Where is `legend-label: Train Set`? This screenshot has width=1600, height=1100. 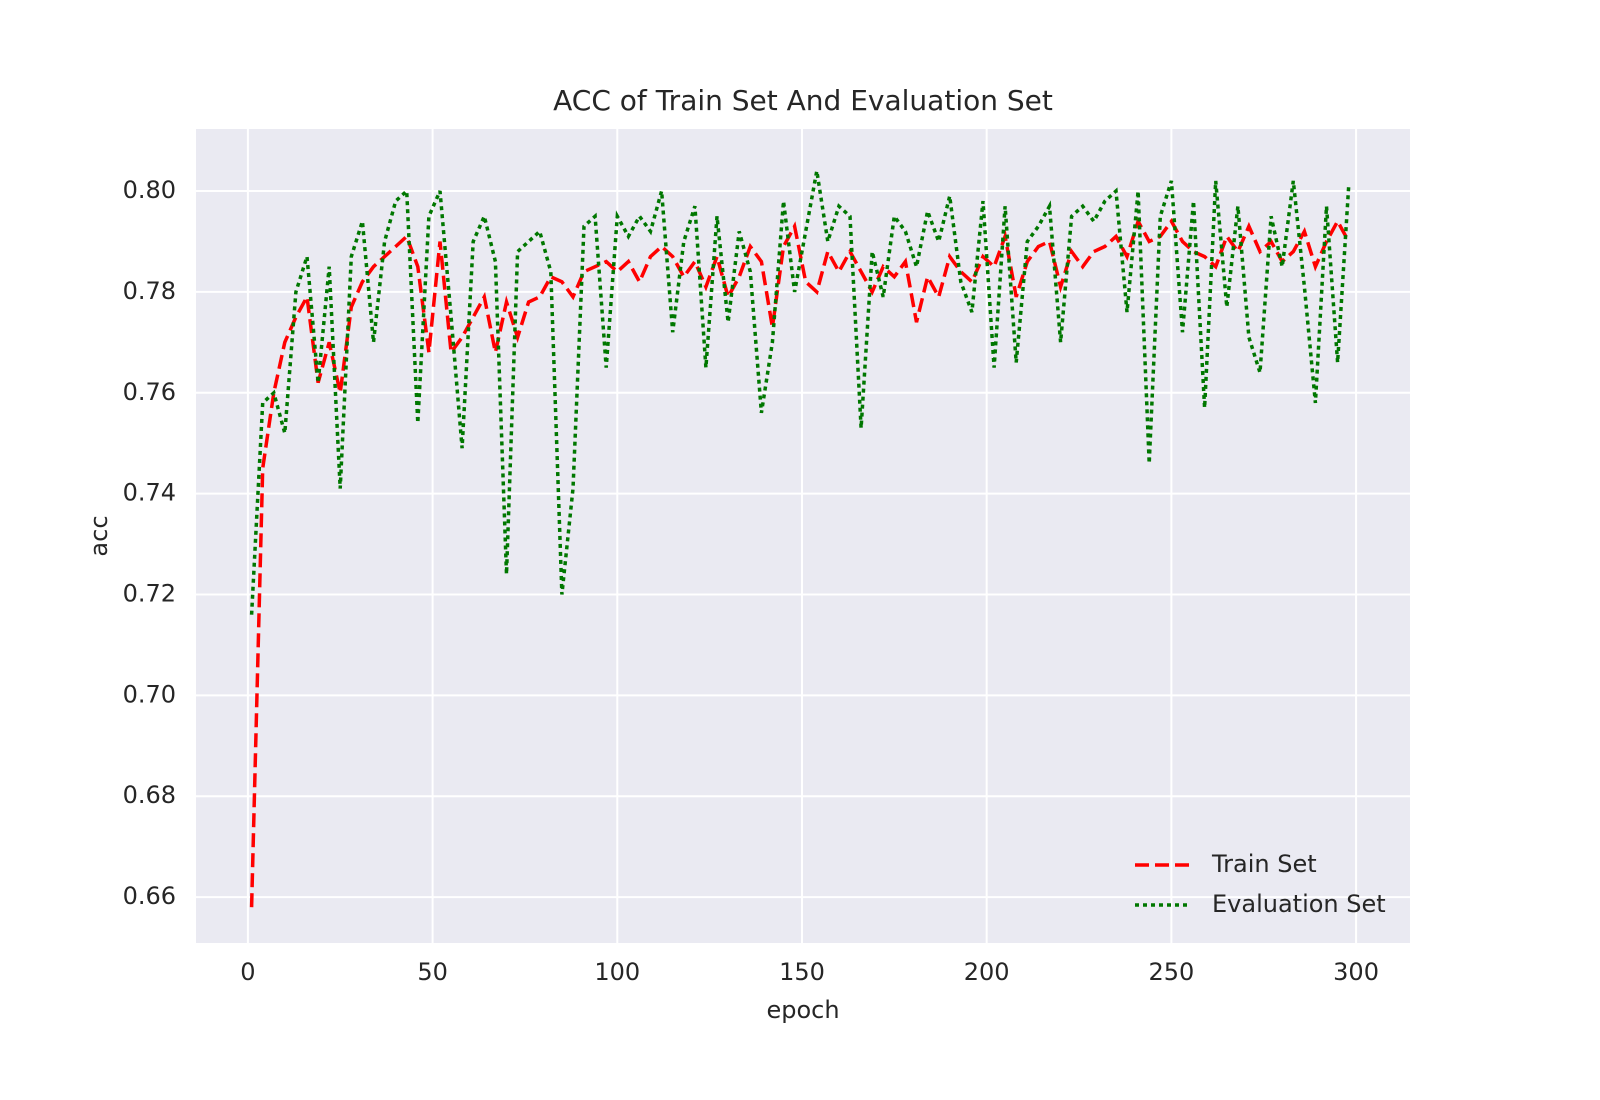 legend-label: Train Set is located at coordinates (1264, 864).